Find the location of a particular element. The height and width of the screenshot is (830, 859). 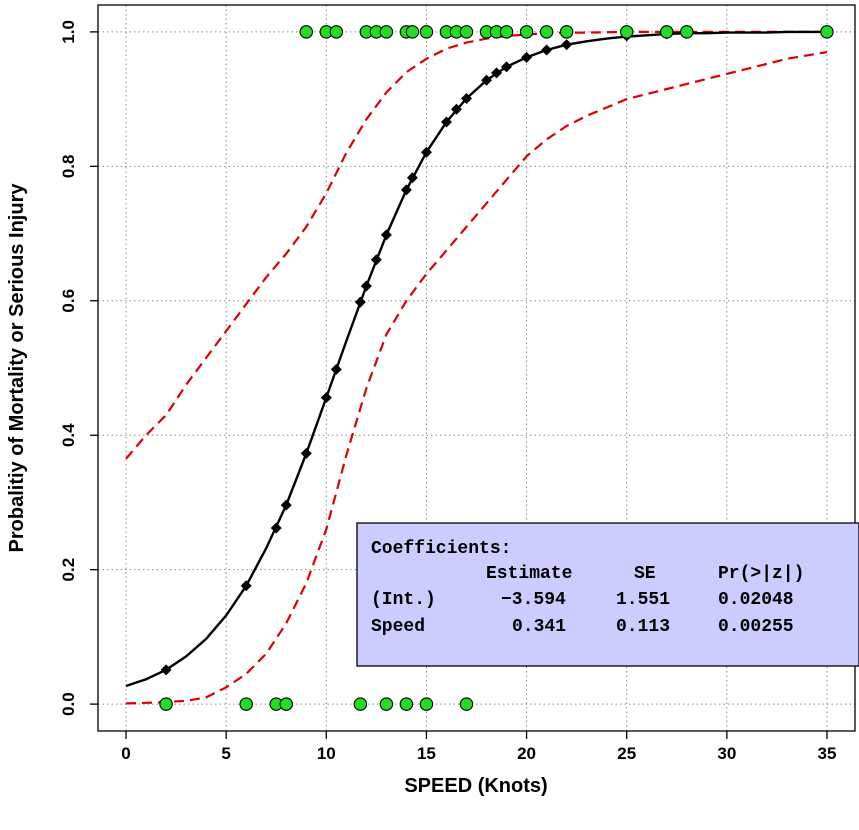

coefficients-box-background is located at coordinates (607, 594).